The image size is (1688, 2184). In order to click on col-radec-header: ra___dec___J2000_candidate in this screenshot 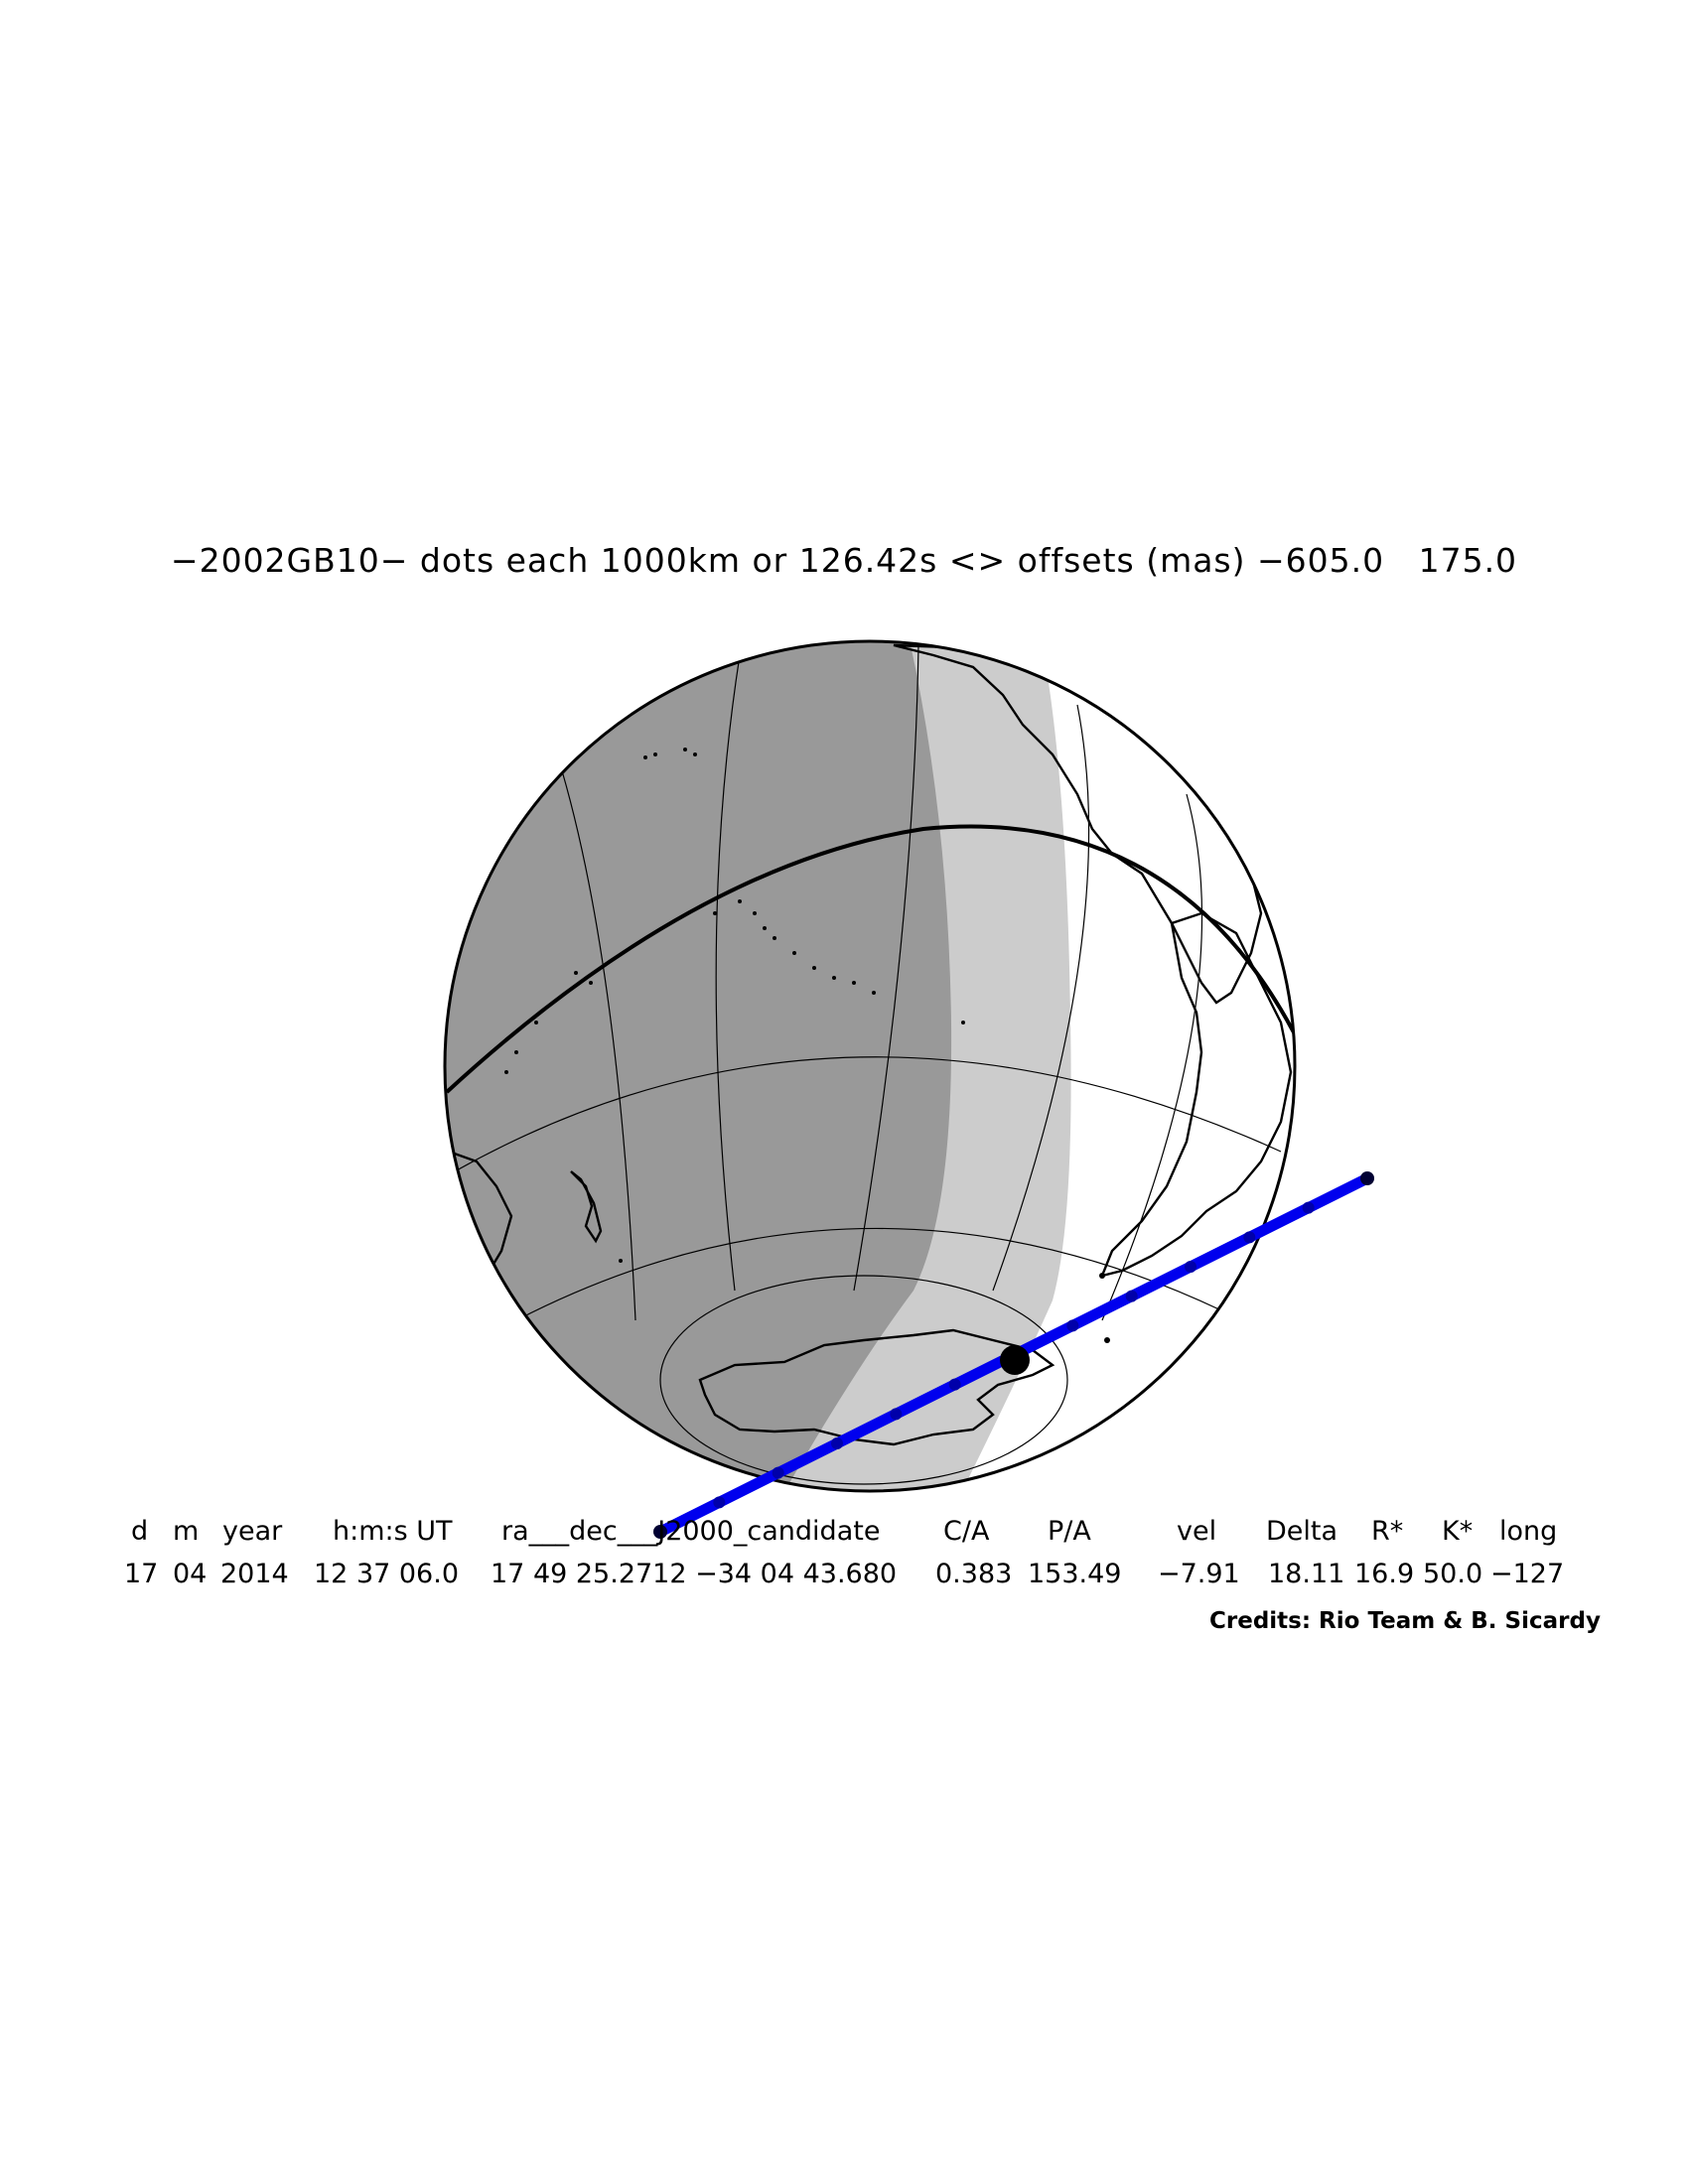, I will do `click(691, 1531)`.